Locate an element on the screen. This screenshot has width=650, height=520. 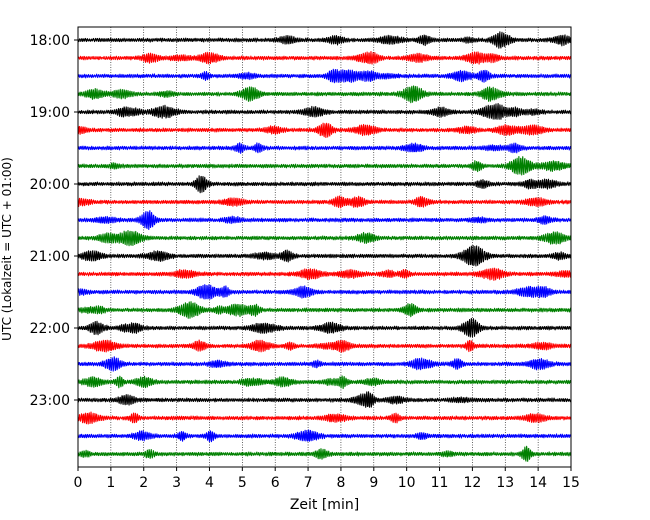
x-tick-label: 3 is located at coordinates (176, 483).